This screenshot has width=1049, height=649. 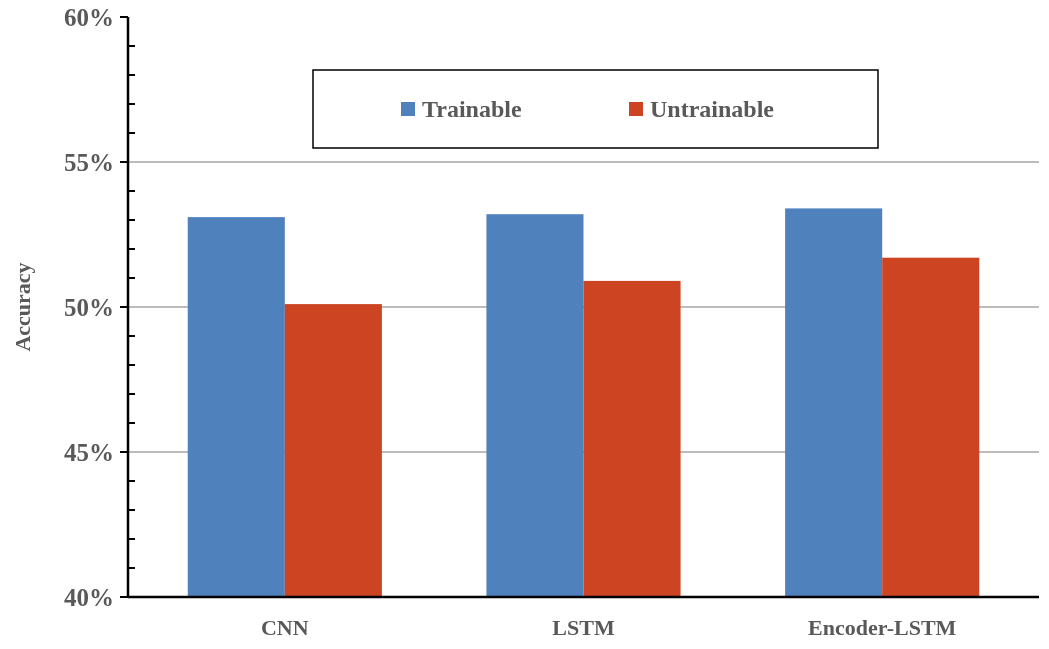 What do you see at coordinates (472, 109) in the screenshot?
I see `legend-label: Trainable` at bounding box center [472, 109].